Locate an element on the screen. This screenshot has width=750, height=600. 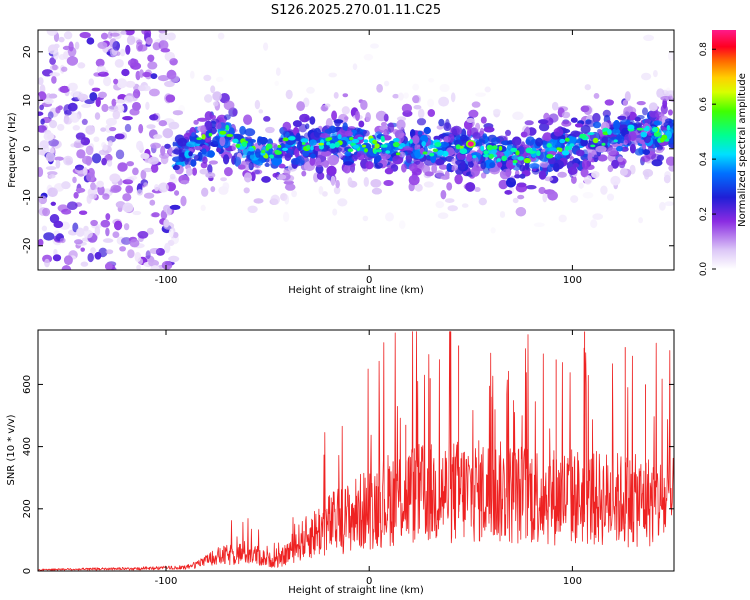
snr-x-axis-label: Height of straight line (km) is located at coordinates (356, 590).